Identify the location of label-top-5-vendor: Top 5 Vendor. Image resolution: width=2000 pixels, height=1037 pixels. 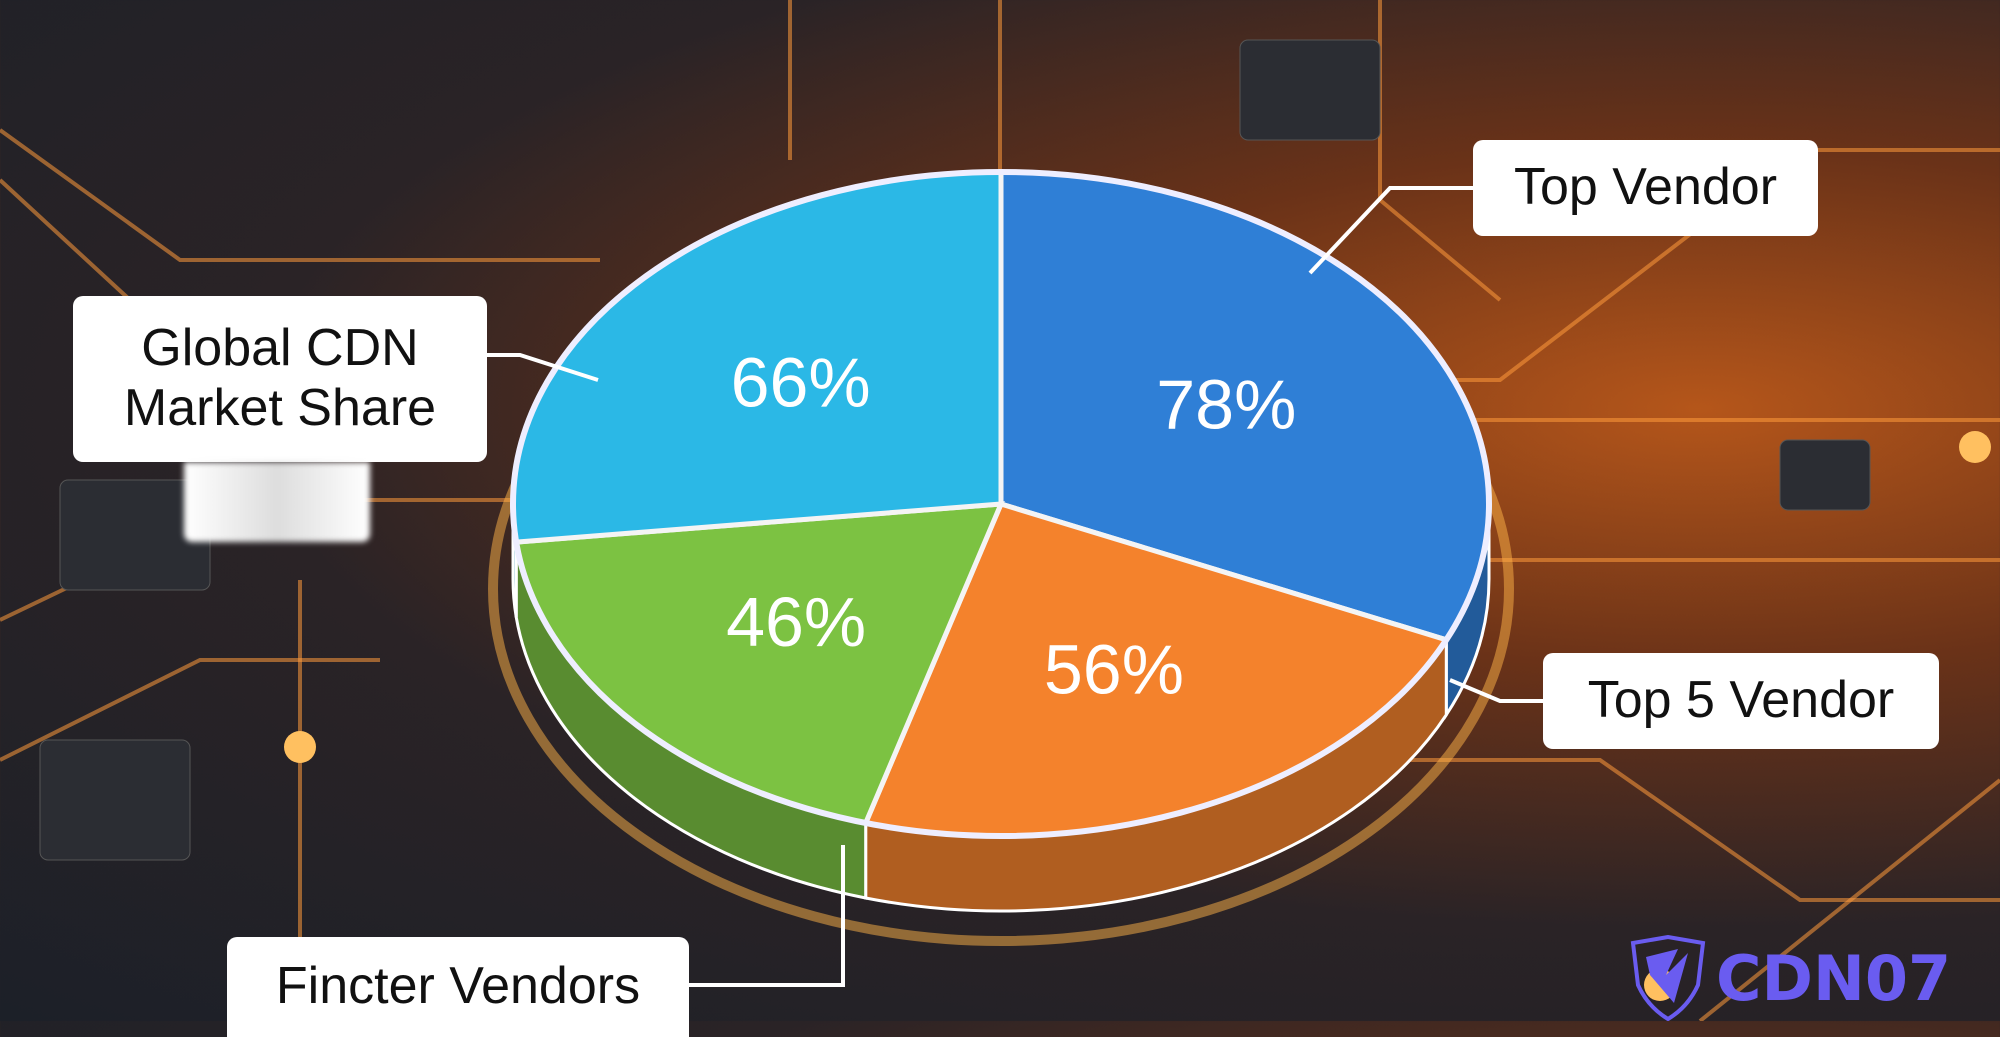
(1741, 701).